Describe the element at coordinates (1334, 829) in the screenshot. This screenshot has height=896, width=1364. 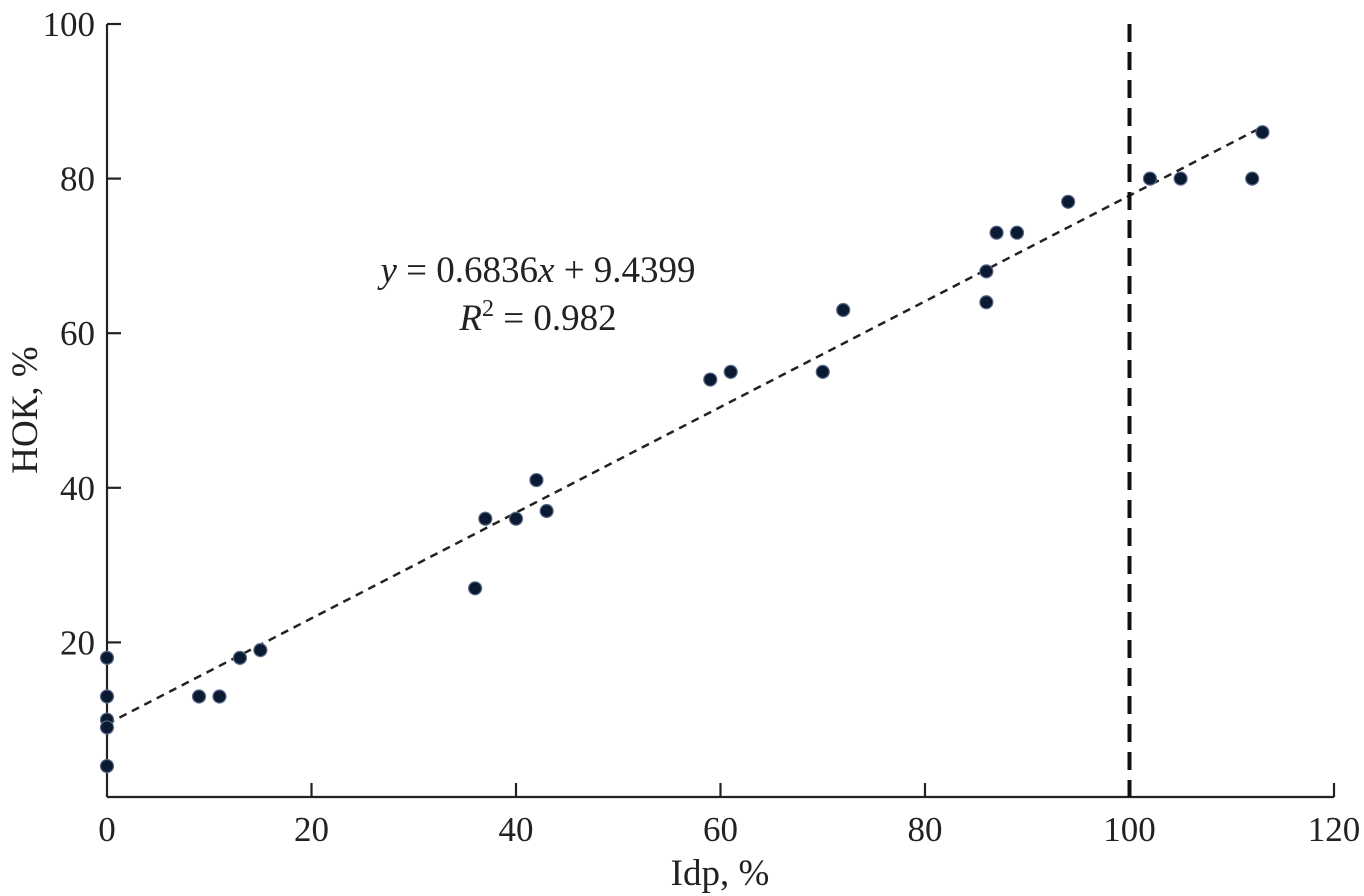
I see `x-tick-label: 120` at that location.